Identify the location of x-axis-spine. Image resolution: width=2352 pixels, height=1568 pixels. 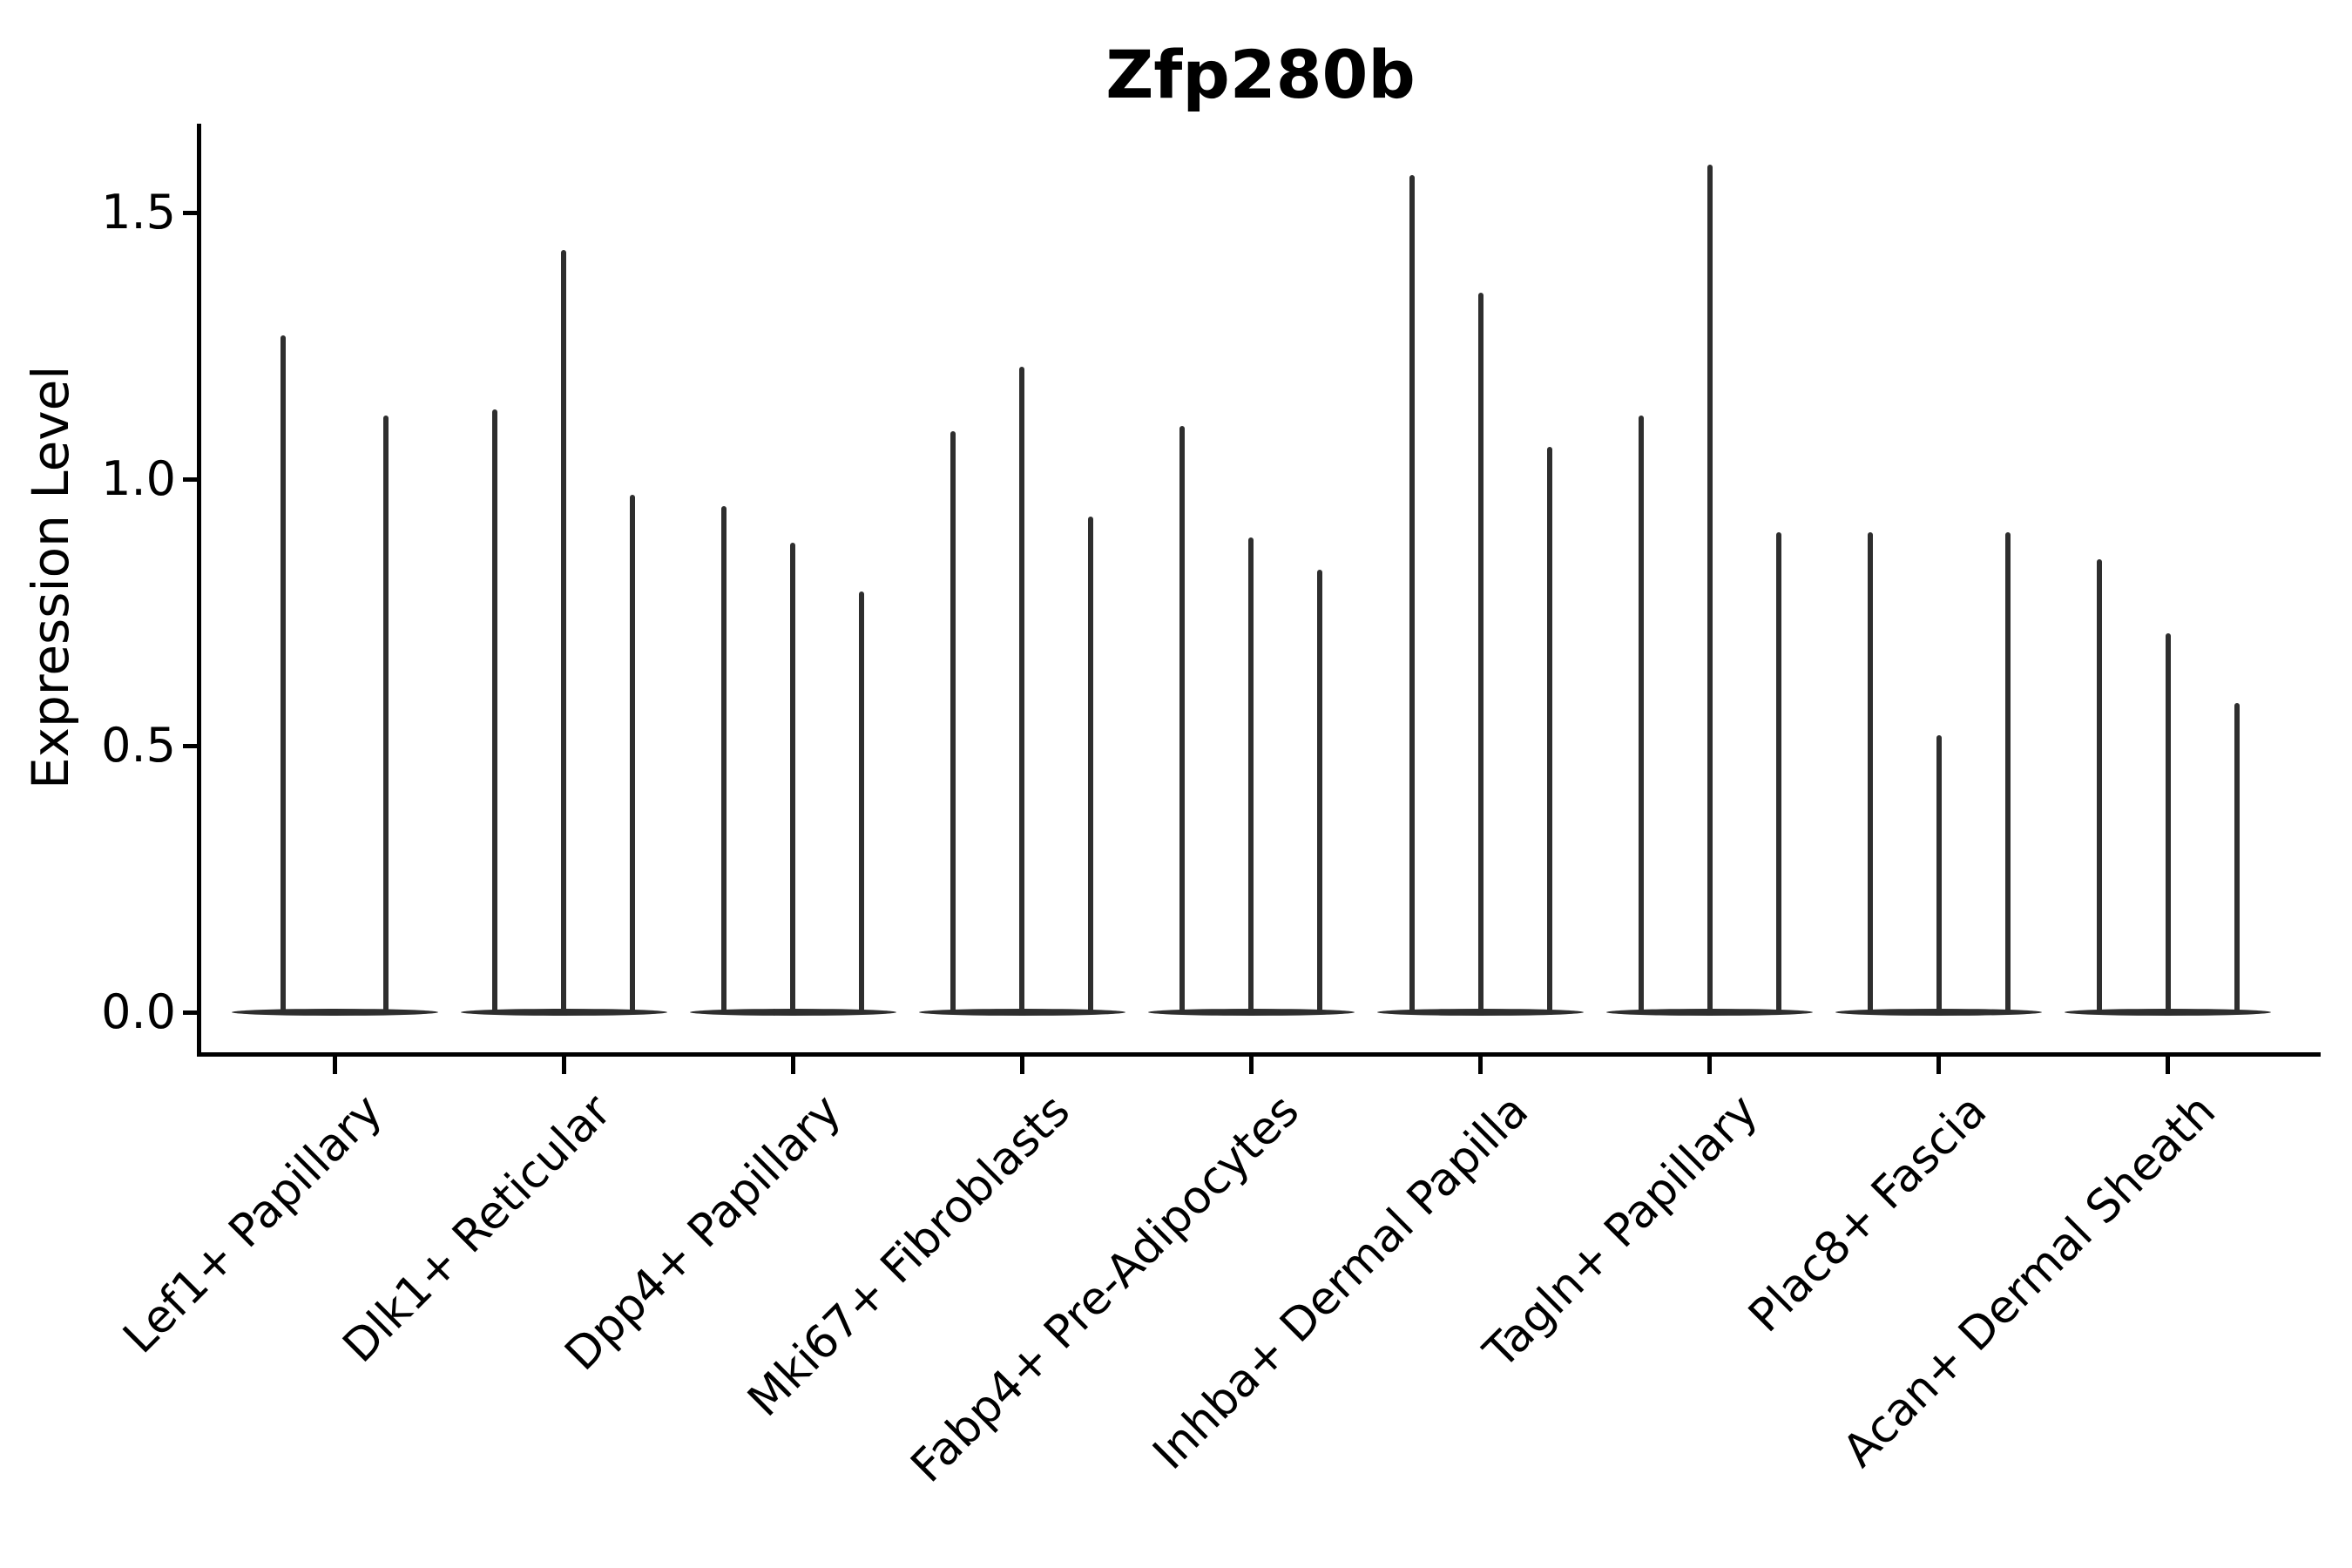
(1259, 1054).